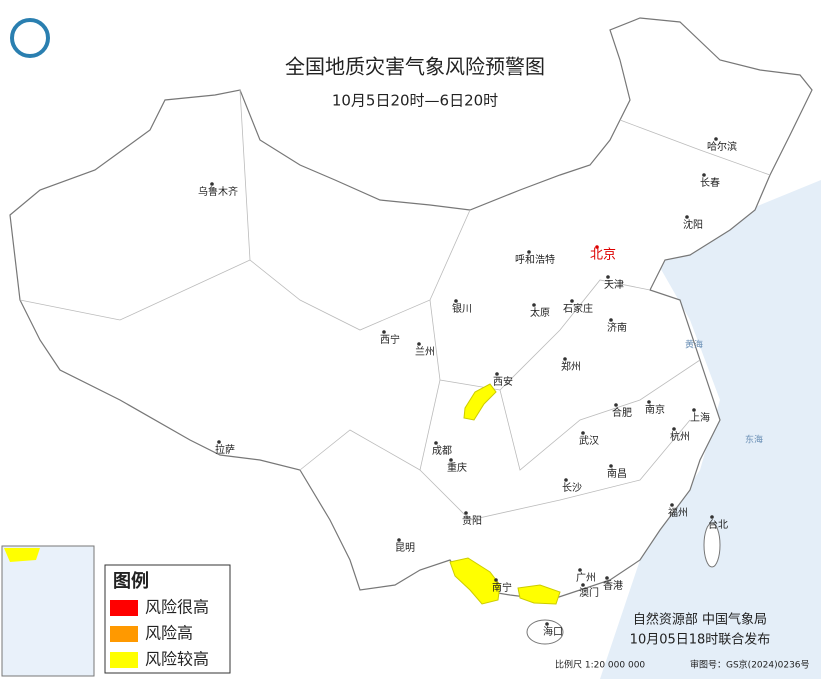  I want to click on city-label: 上海, so click(700, 417).